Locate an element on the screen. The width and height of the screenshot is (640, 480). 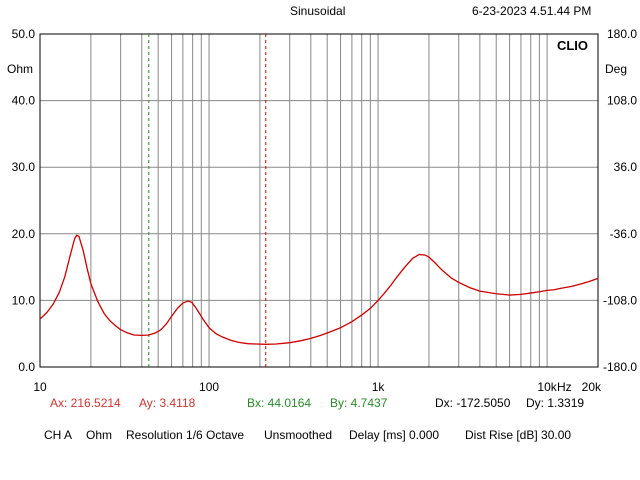
x-tick-label: 1k is located at coordinates (379, 387).